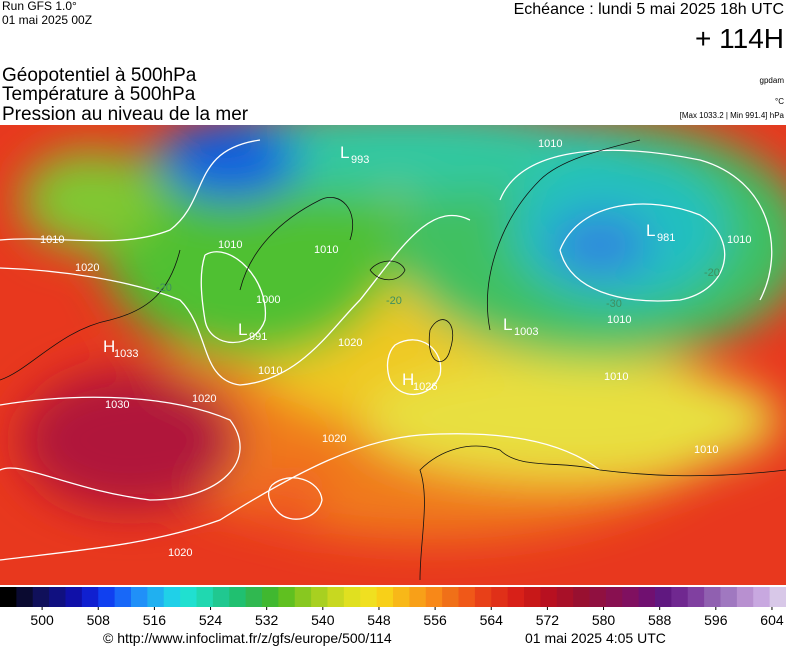  I want to click on unit: [Max 1033.2 | Min 991.4] hPa, so click(732, 115).